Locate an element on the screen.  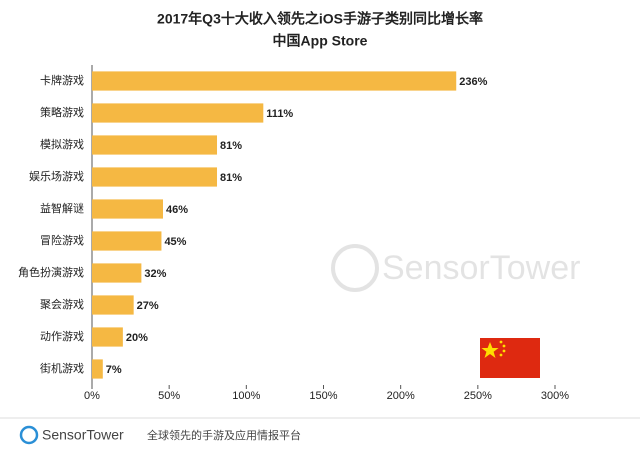
footer-brand: SensorTower is located at coordinates (83, 435).